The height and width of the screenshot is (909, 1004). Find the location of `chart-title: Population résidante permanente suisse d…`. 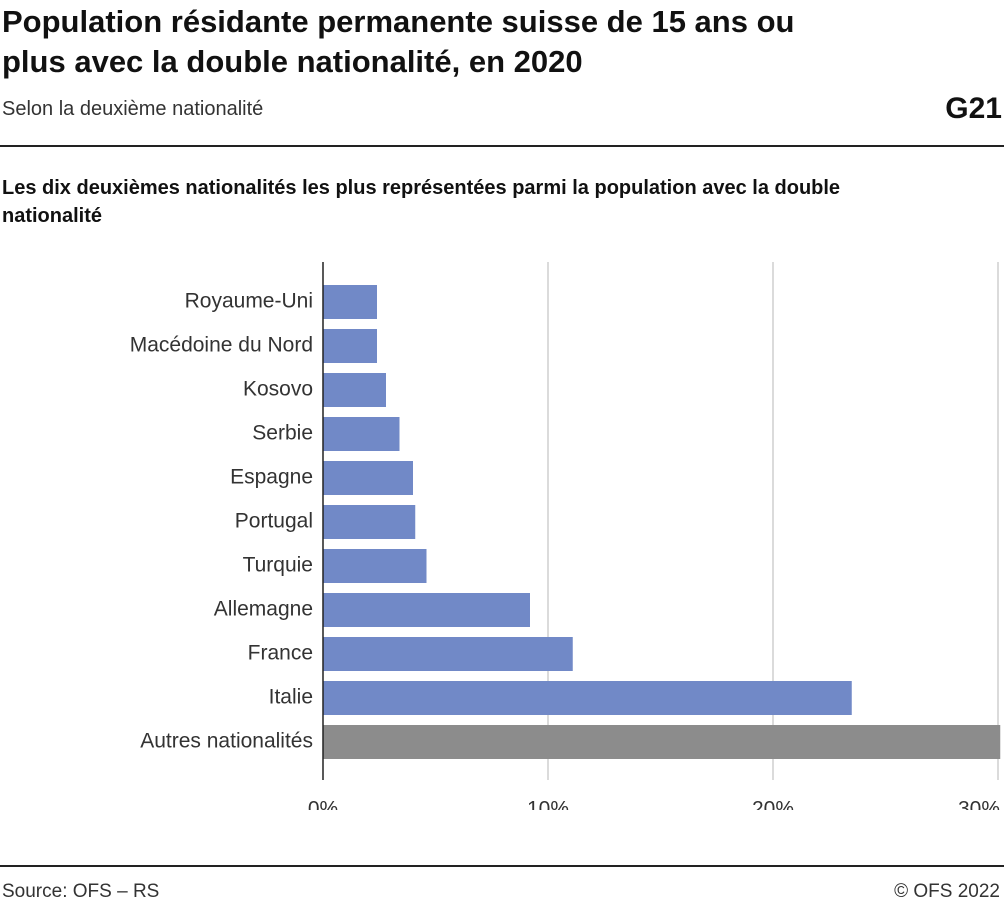

chart-title: Population résidante permanente suisse d… is located at coordinates (398, 41).